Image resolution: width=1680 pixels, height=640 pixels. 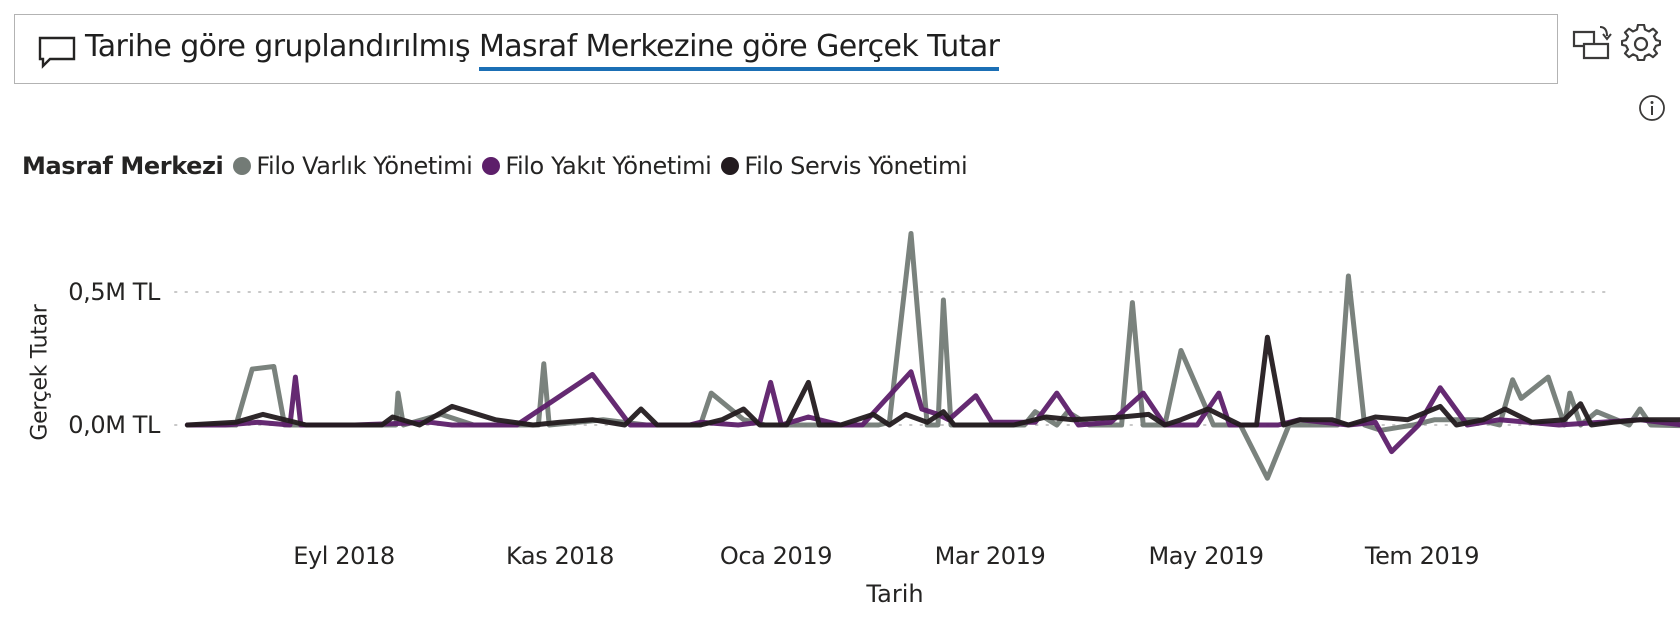 What do you see at coordinates (895, 594) in the screenshot?
I see `x-axis-title: Tarih` at bounding box center [895, 594].